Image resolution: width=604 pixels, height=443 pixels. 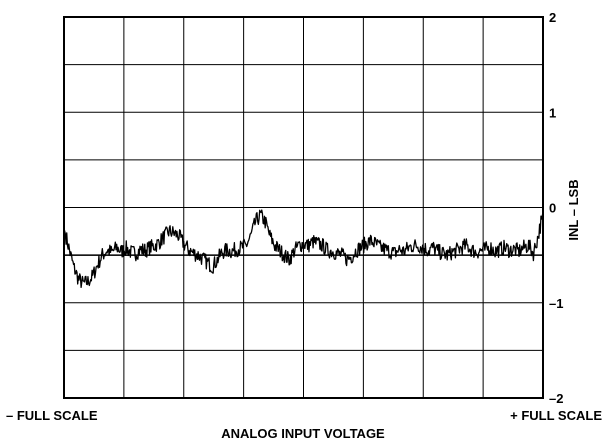 I want to click on y-tick-label: 2, so click(x=552, y=17).